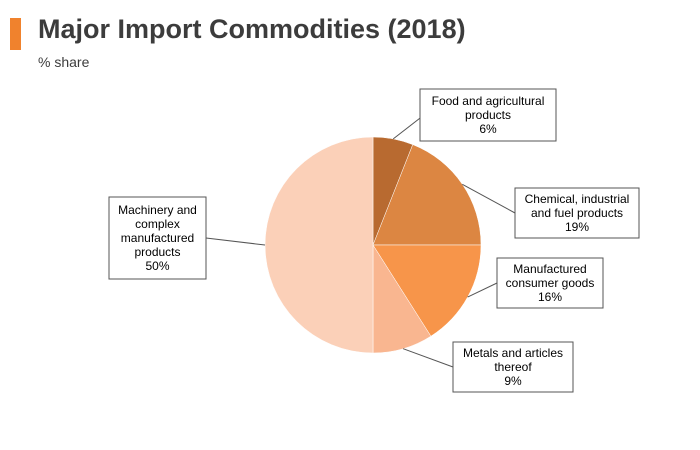  Describe the element at coordinates (157, 224) in the screenshot. I see `slice-category-label: complex` at that location.